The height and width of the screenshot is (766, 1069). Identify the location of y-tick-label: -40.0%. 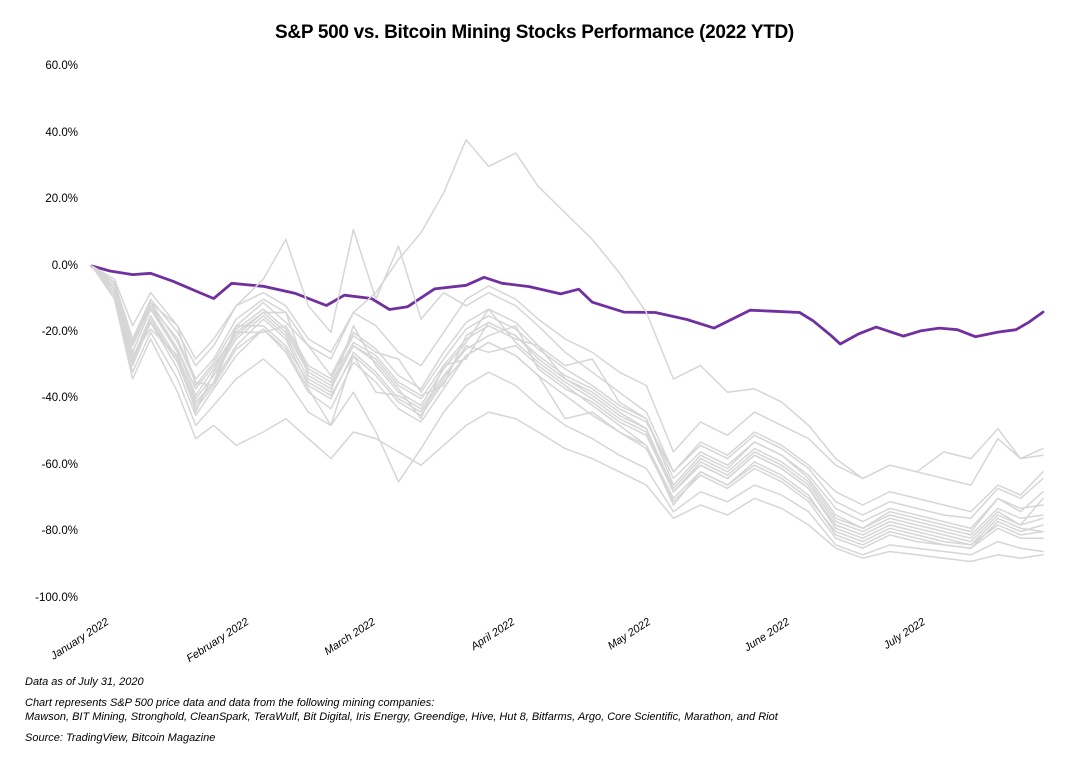
(59, 398).